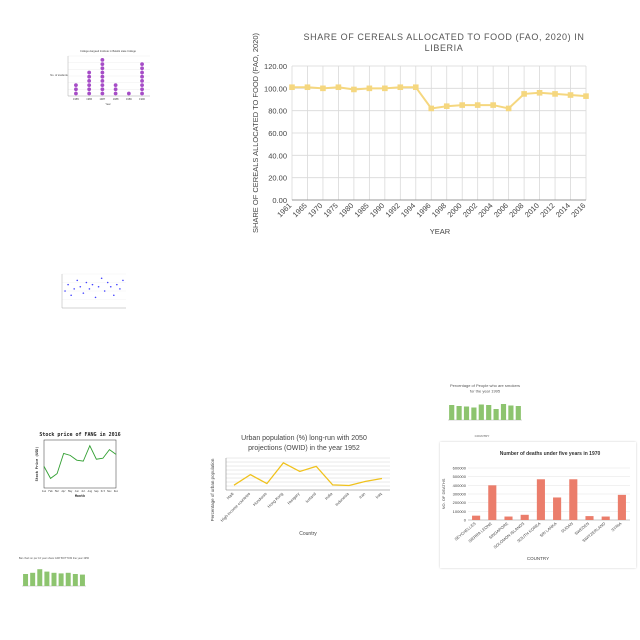  Describe the element at coordinates (578, 210) in the screenshot. I see `x-tick-label: 2016` at that location.